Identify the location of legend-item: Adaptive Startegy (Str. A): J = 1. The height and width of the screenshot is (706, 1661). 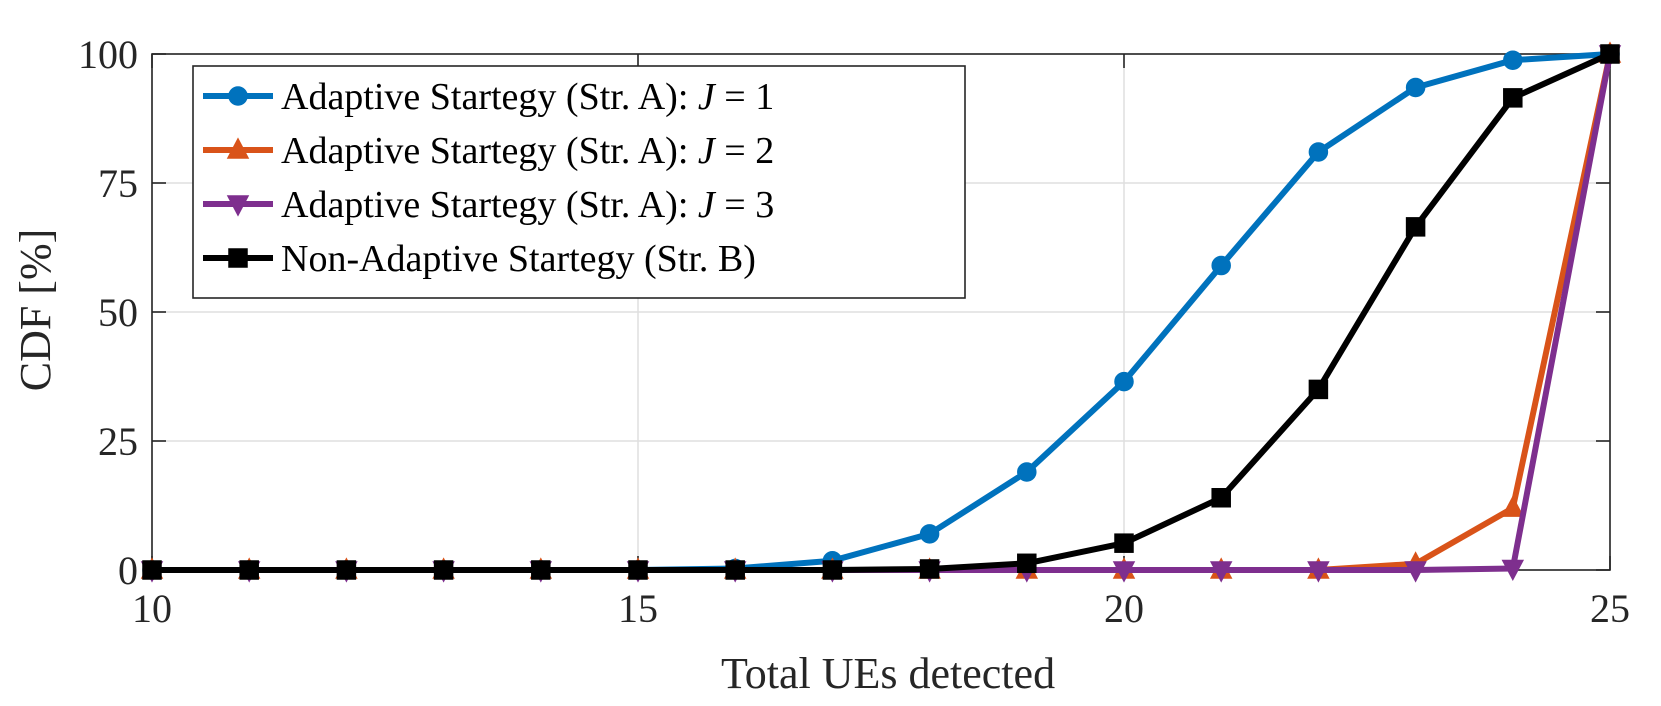
(488, 97).